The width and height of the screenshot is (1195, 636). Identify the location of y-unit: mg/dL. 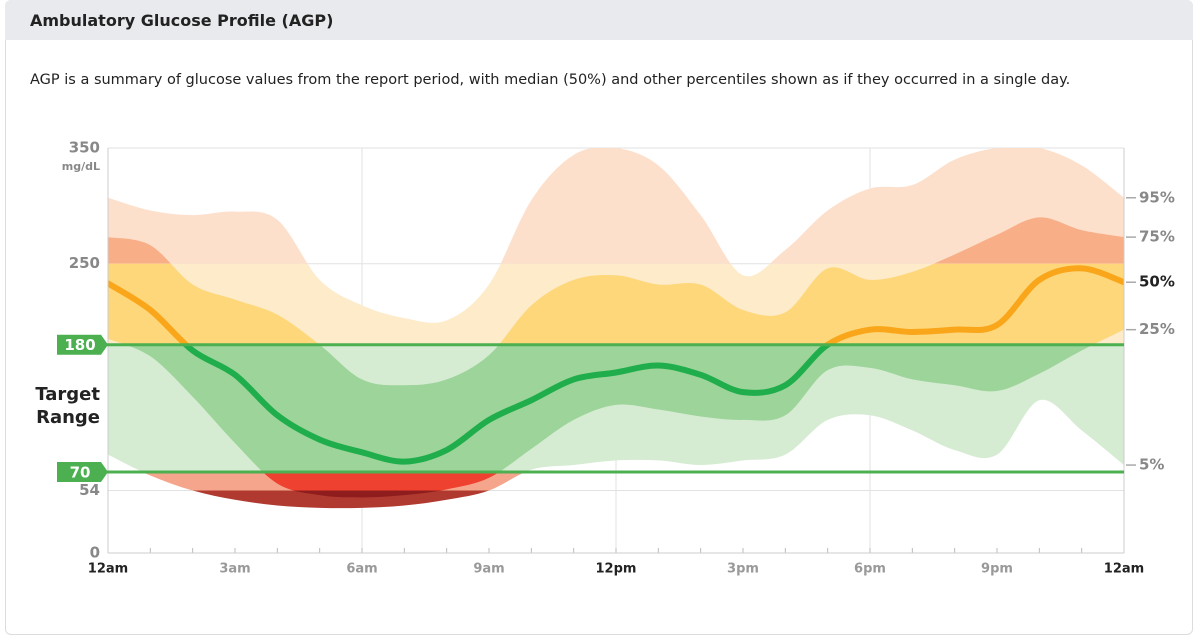
(81, 166).